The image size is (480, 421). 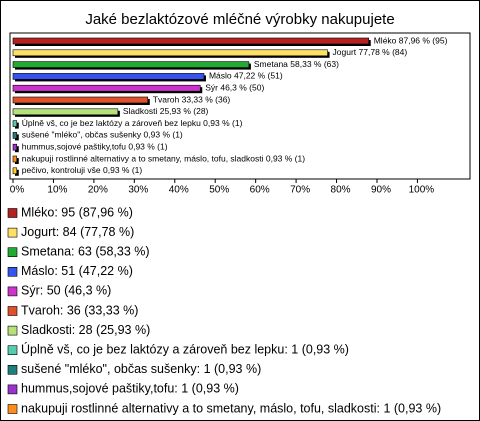 I want to click on value-label: Tvaroh 33,33 % (36), so click(x=192, y=99).